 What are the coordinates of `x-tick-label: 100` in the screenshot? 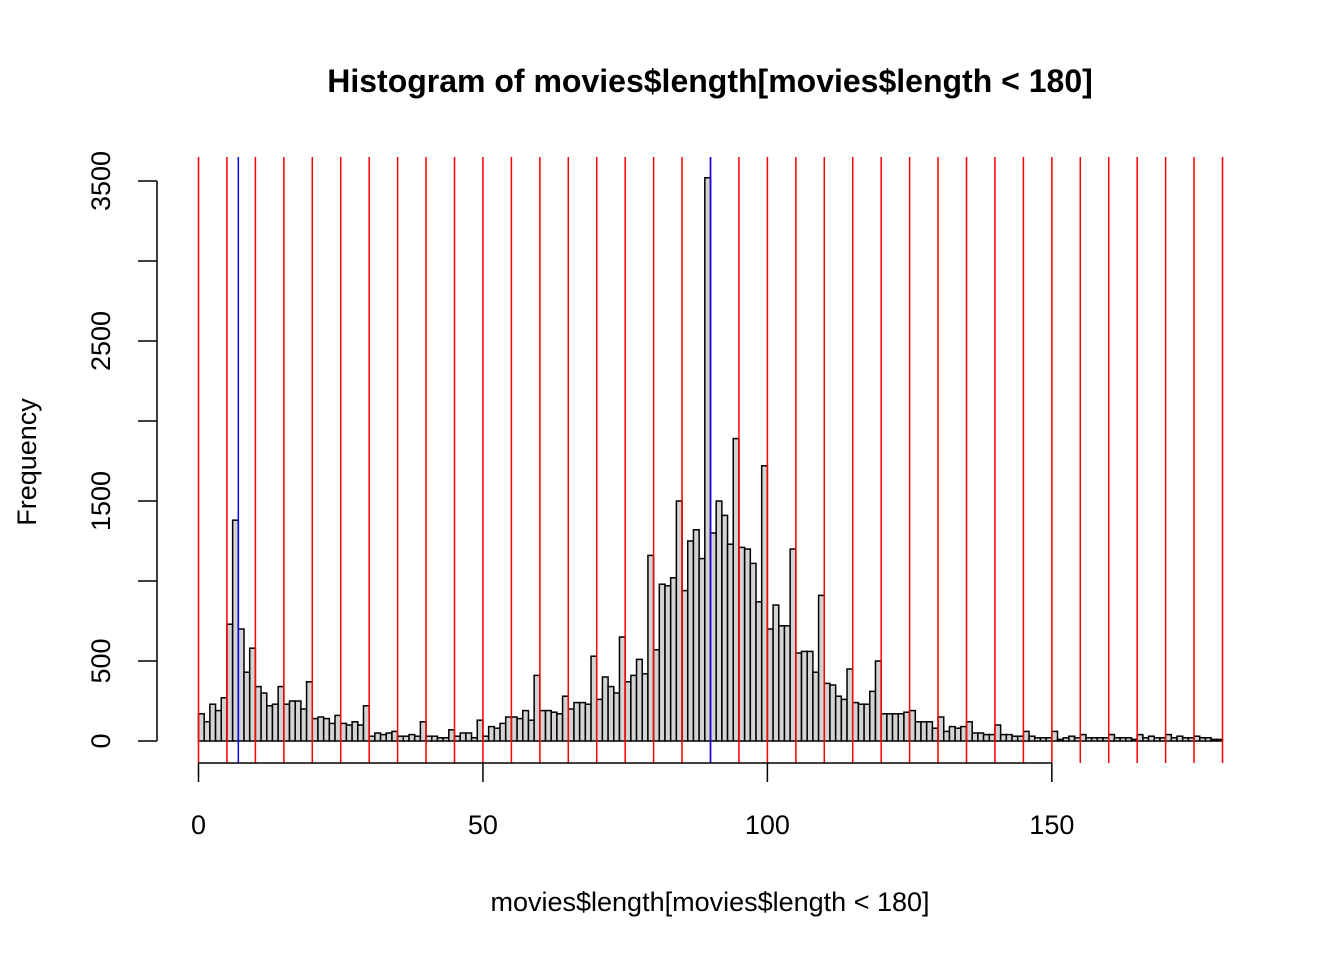 It's located at (767, 825).